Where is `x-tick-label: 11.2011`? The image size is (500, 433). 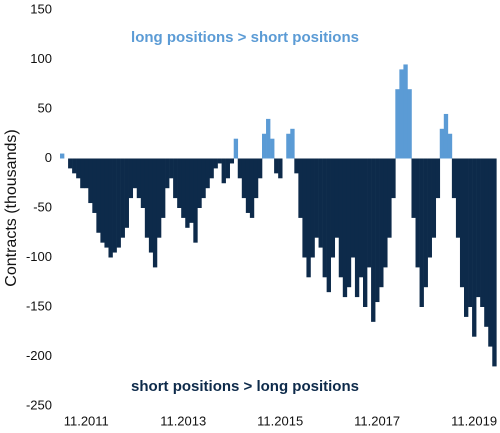
x-tick-label: 11.2011 is located at coordinates (86, 420).